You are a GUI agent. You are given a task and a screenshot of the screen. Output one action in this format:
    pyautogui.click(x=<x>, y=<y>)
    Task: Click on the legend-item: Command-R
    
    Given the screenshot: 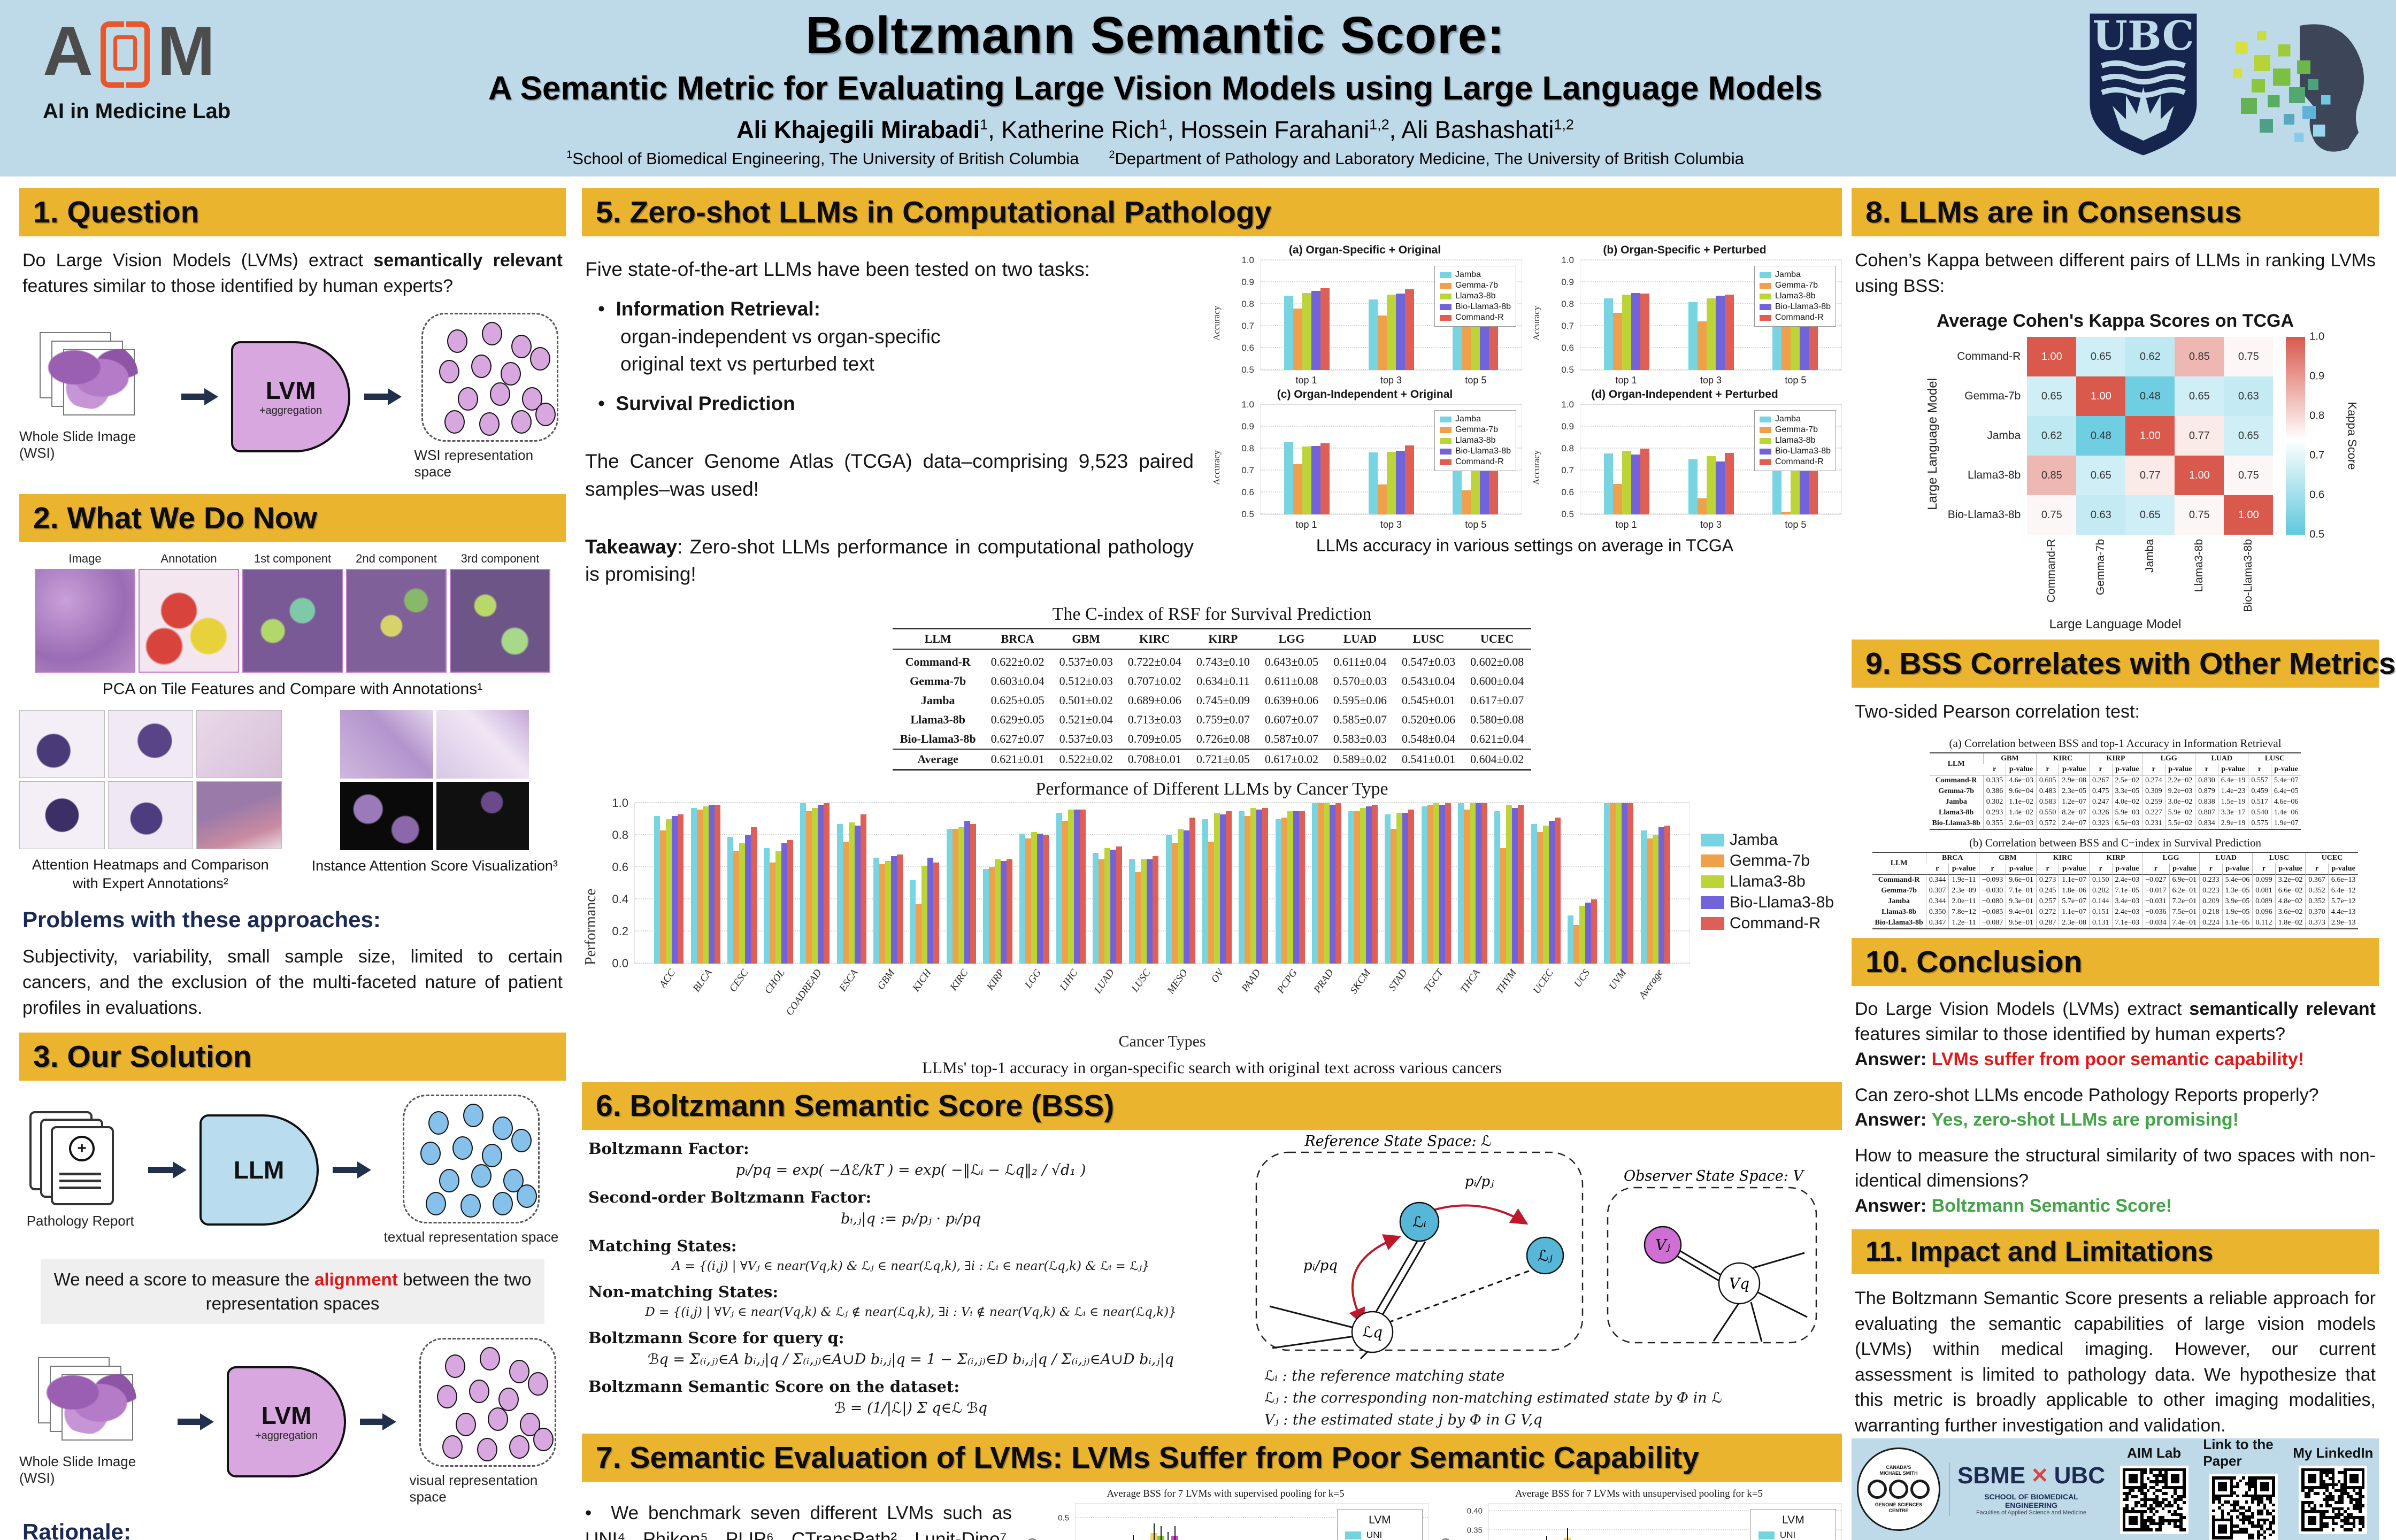 What is the action you would take?
    pyautogui.click(x=1475, y=462)
    